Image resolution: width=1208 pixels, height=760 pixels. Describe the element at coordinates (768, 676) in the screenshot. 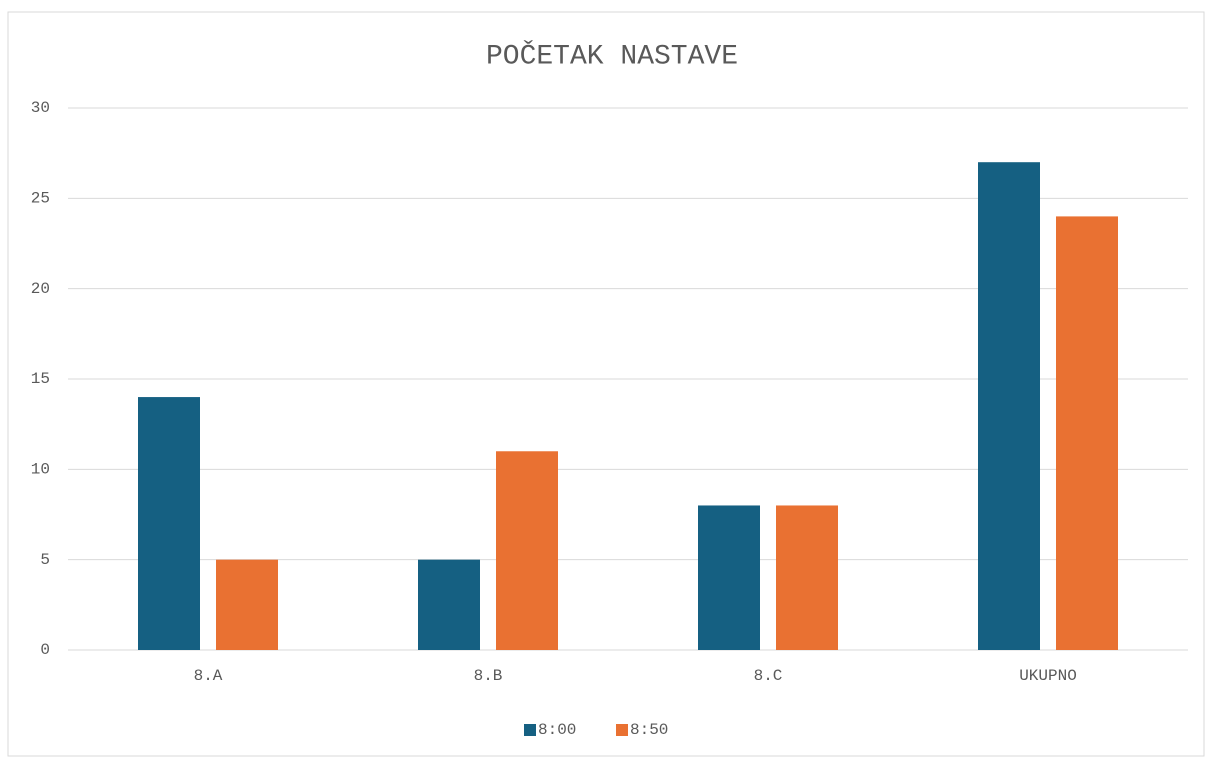

I see `x-tick-label: 8.C` at that location.